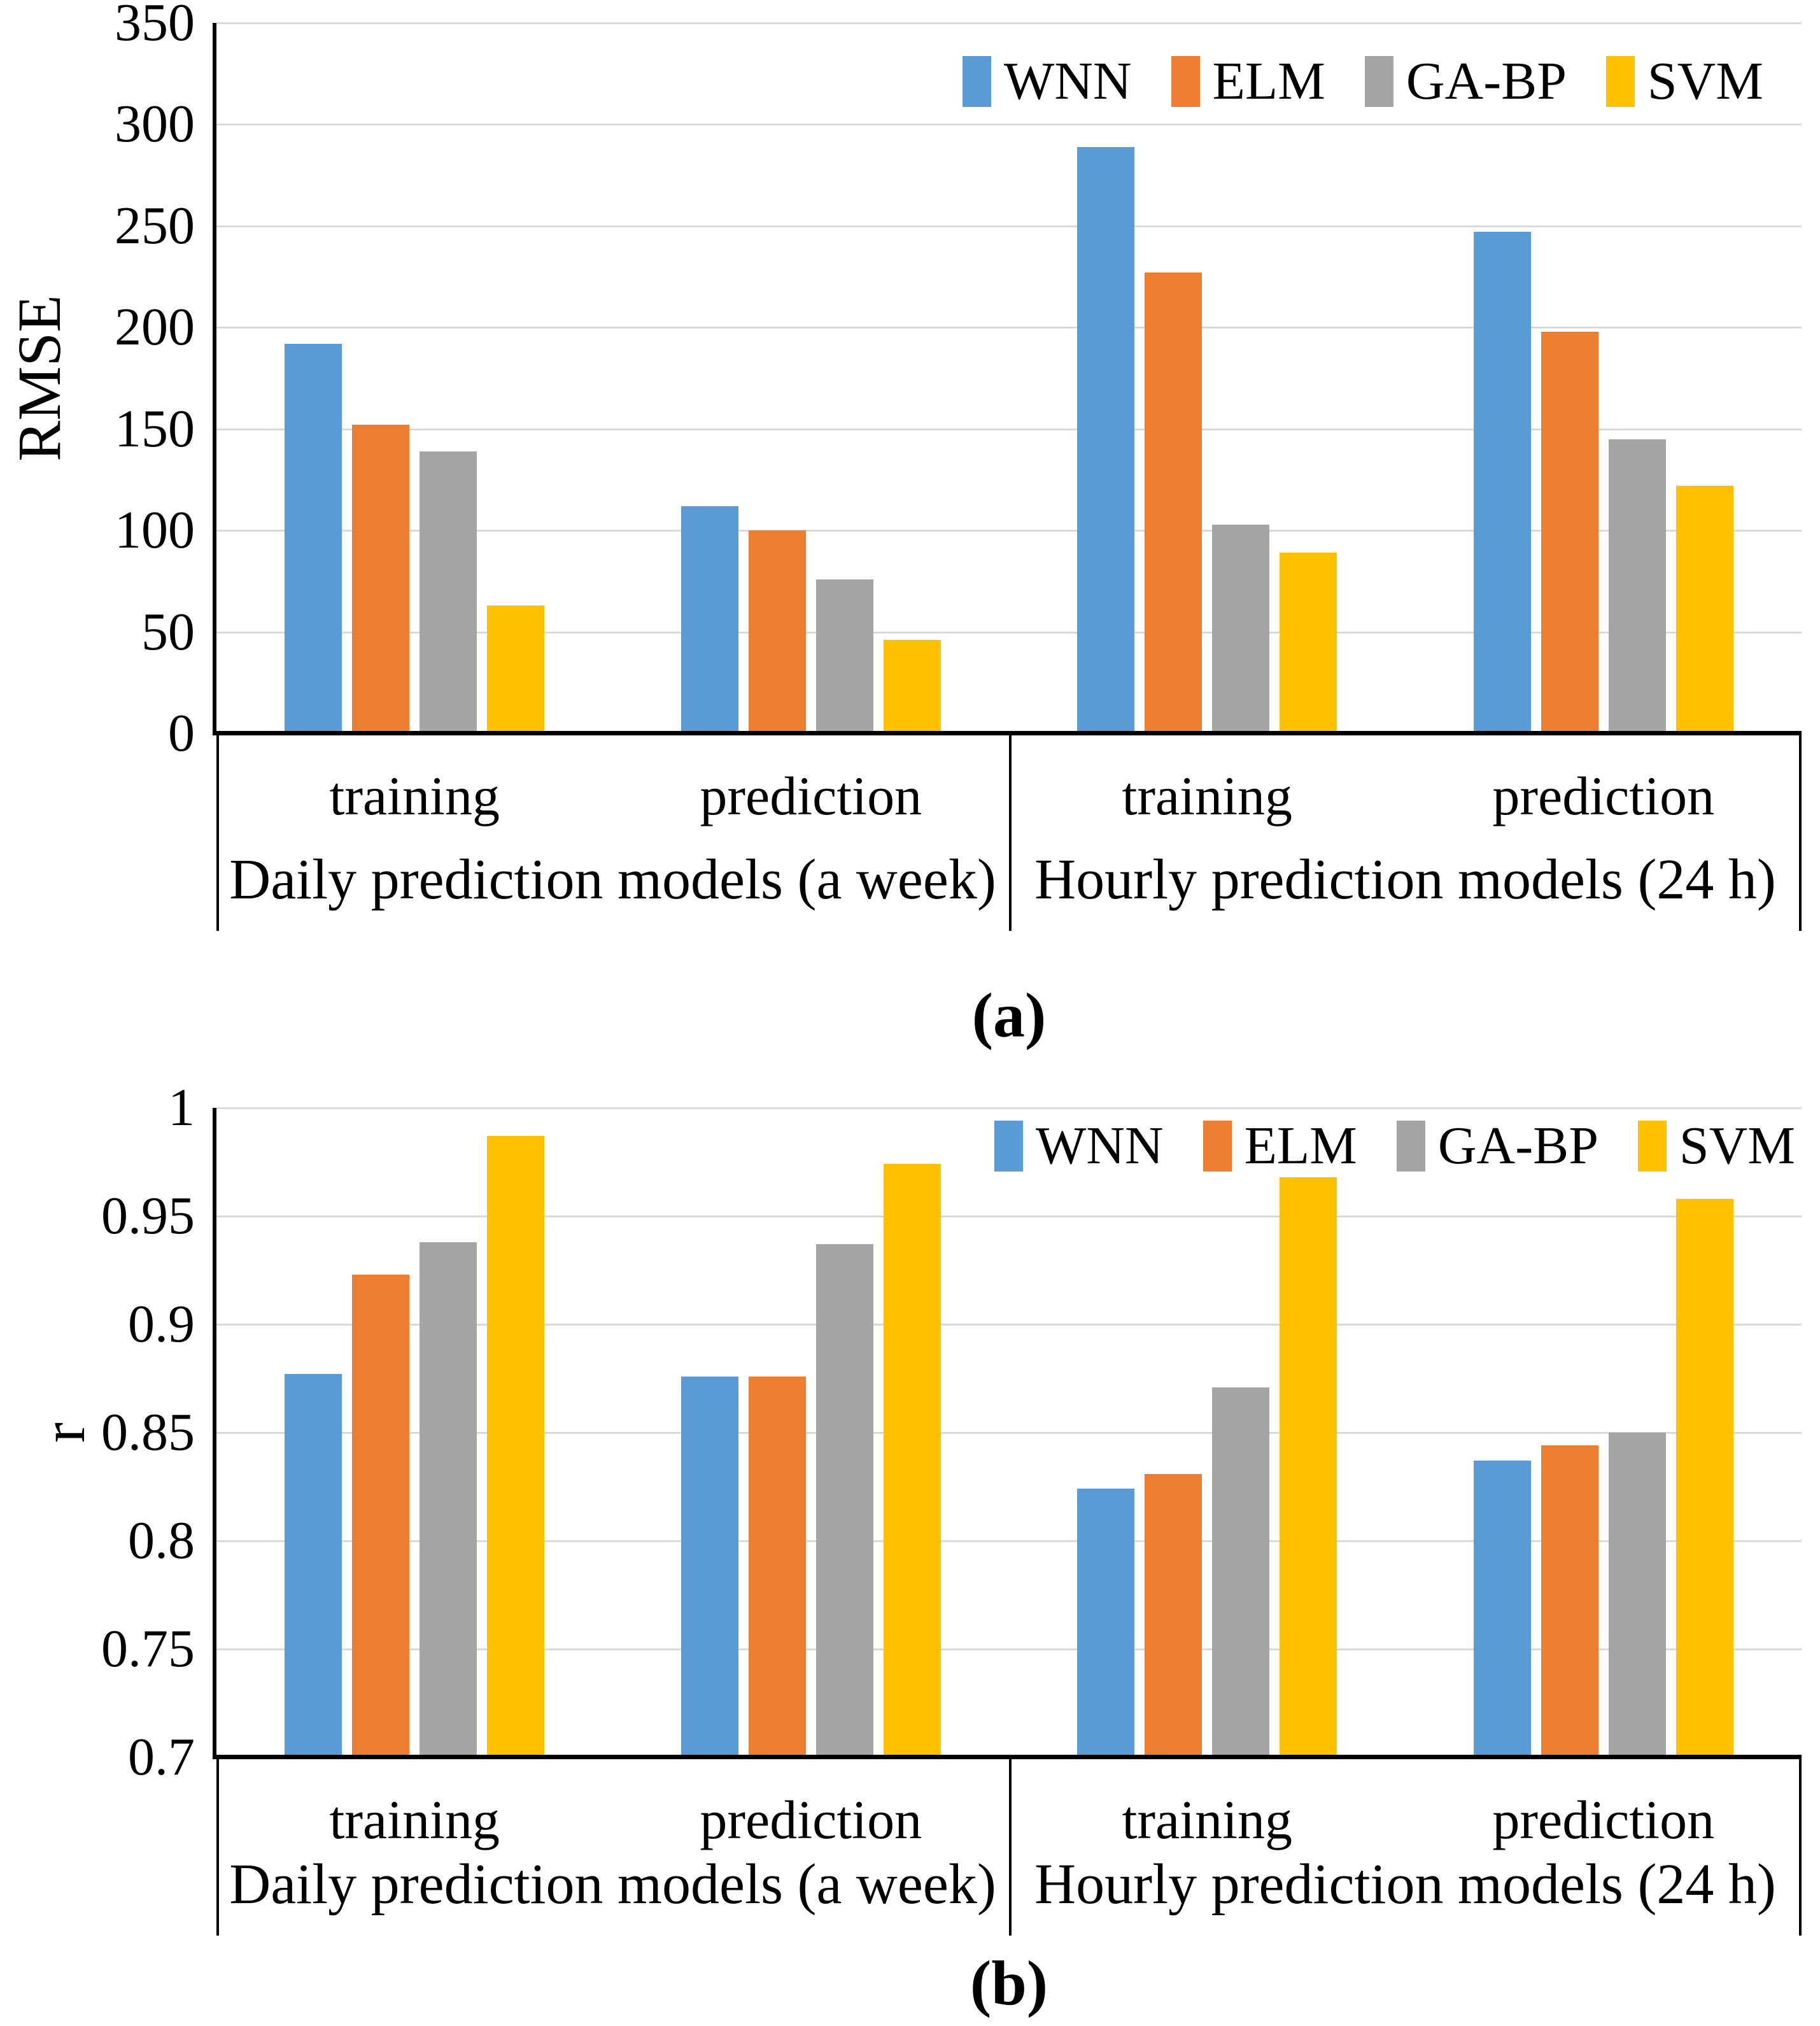 Image resolution: width=1820 pixels, height=2026 pixels. I want to click on y-tick-label: 0.9, so click(161, 1324).